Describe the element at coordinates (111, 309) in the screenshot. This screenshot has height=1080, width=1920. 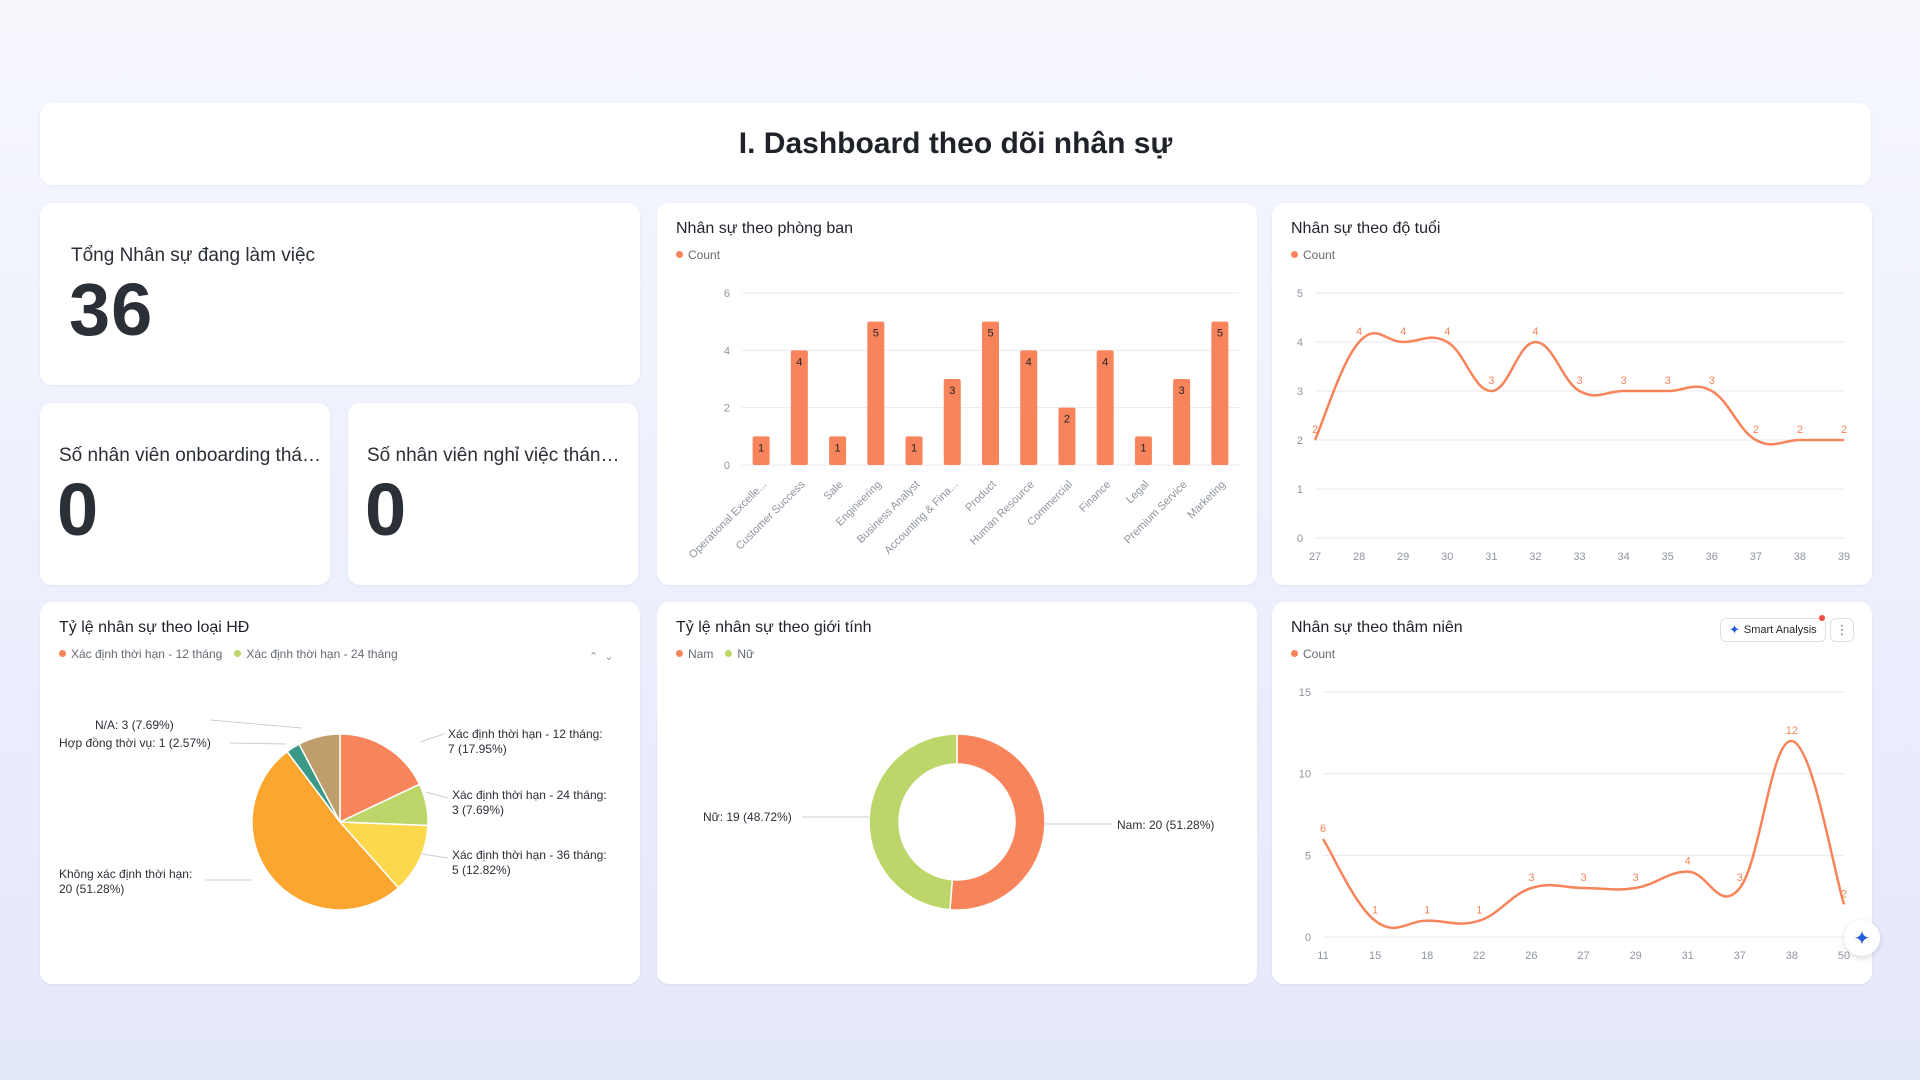
I see `kpi-total-value: 36` at that location.